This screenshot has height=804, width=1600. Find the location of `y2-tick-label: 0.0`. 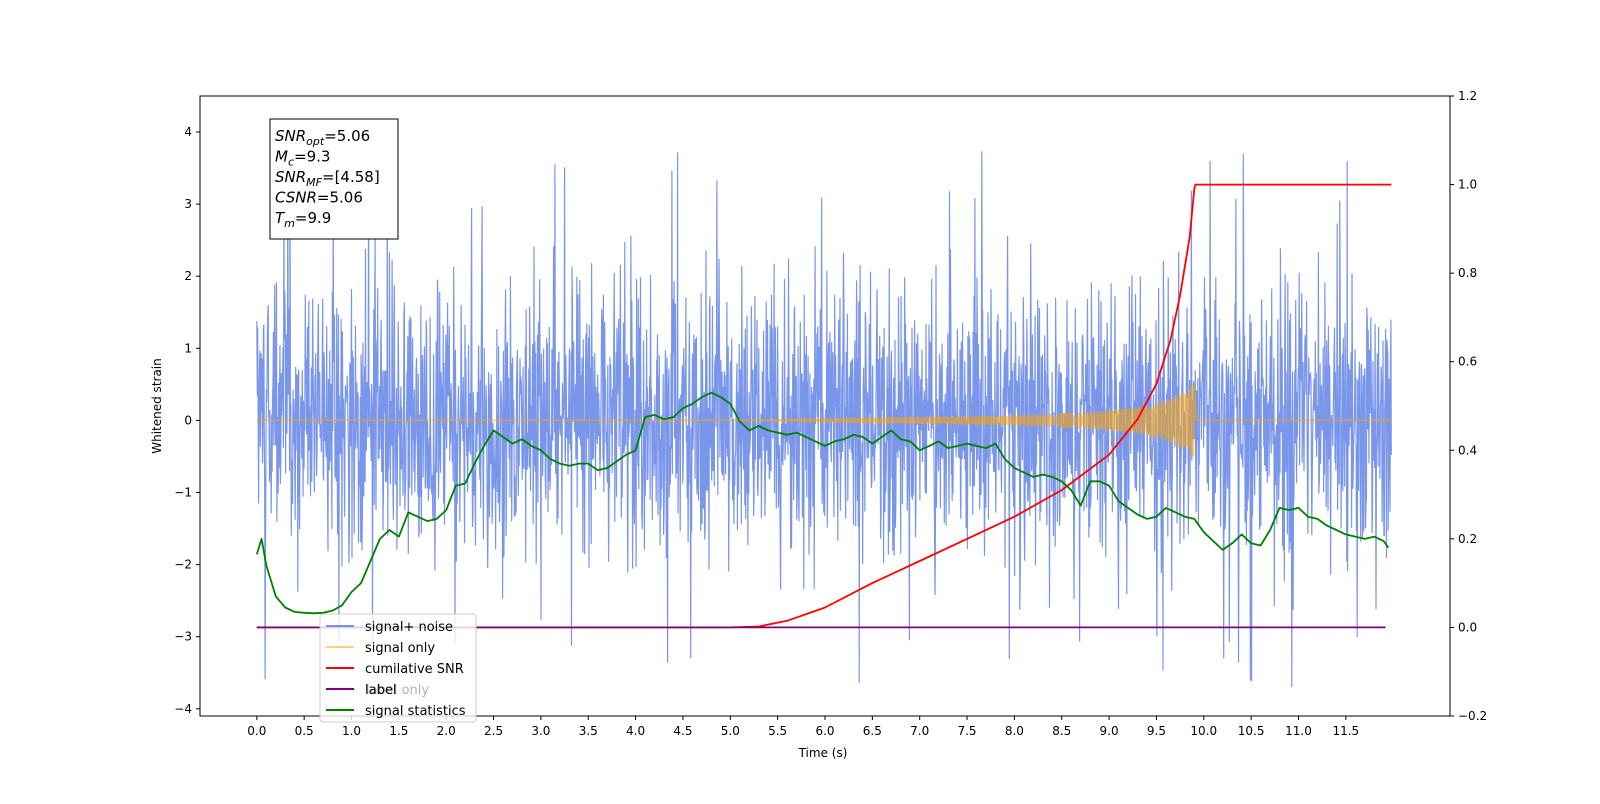

y2-tick-label: 0.0 is located at coordinates (1467, 627).